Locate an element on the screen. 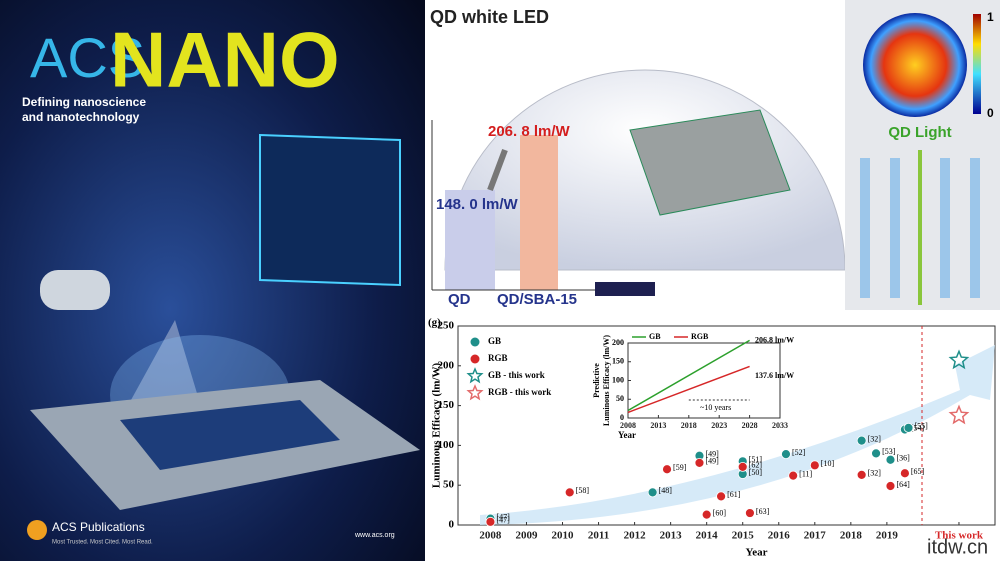 The image size is (1000, 566). x-tick-label: 2019 is located at coordinates (887, 536).